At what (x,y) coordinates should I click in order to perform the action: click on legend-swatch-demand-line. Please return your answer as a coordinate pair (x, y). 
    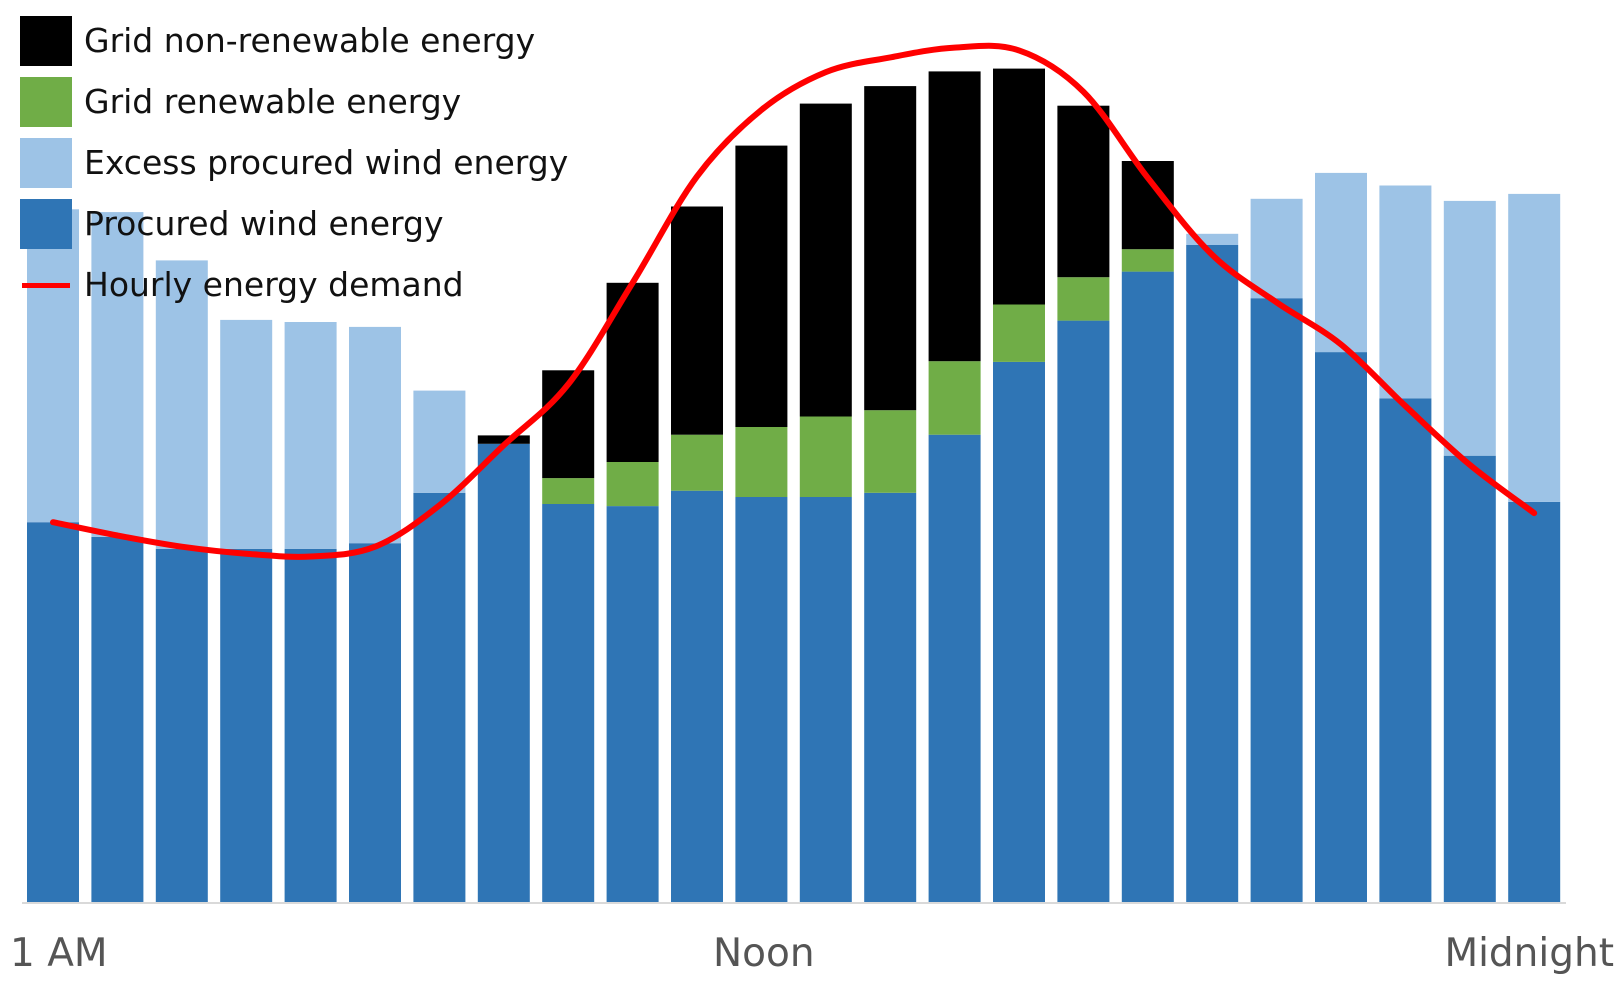
    Looking at the image, I should click on (46, 285).